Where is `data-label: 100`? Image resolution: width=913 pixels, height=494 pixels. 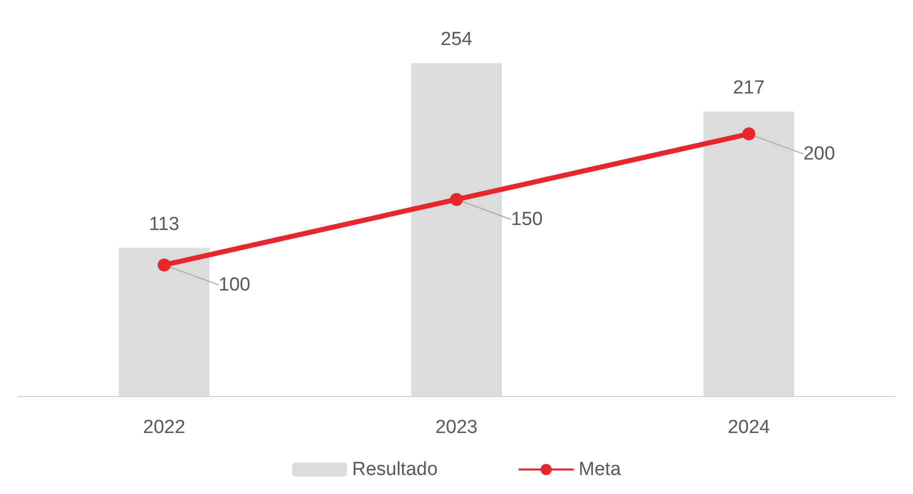
data-label: 100 is located at coordinates (234, 285).